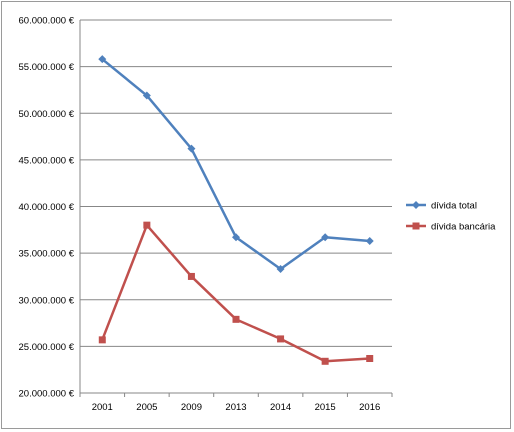 The height and width of the screenshot is (432, 514). Describe the element at coordinates (416, 226) in the screenshot. I see `legend-marker-divida-bancaria` at that location.